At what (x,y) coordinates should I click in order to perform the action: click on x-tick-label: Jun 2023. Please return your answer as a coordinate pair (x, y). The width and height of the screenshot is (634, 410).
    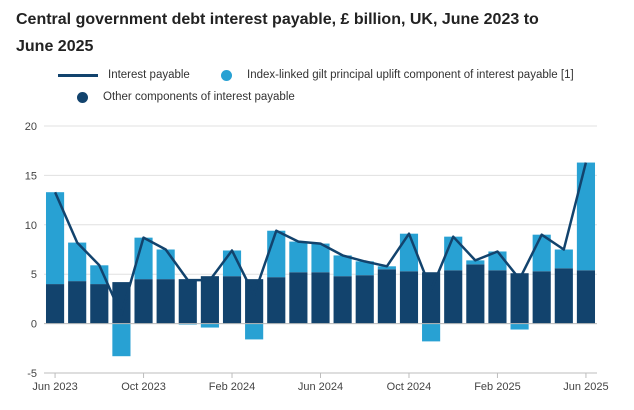
    Looking at the image, I should click on (54, 387).